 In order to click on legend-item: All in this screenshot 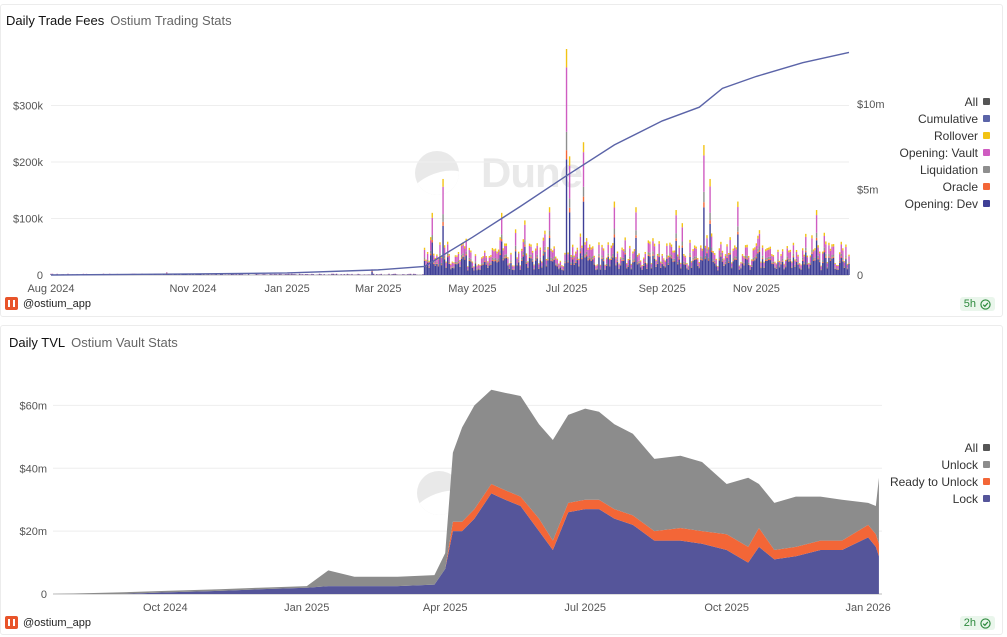, I will do `click(940, 448)`.